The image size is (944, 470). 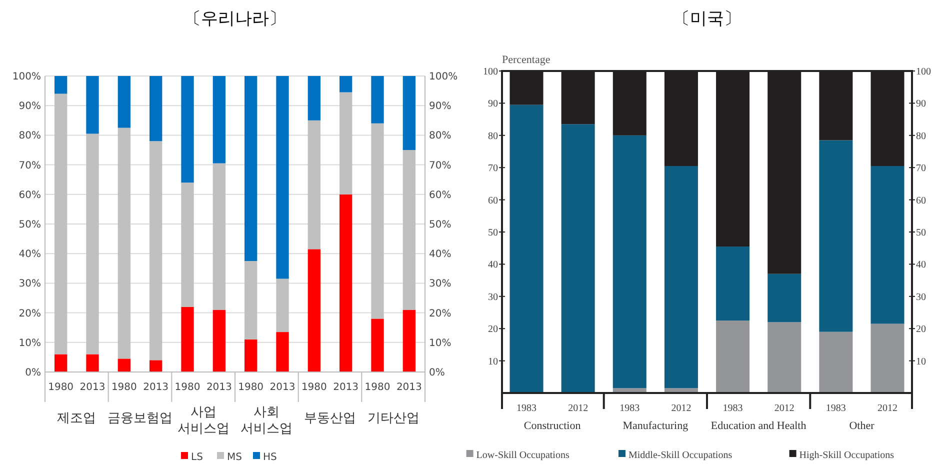 What do you see at coordinates (493, 362) in the screenshot?
I see `y-tick-label: 10` at bounding box center [493, 362].